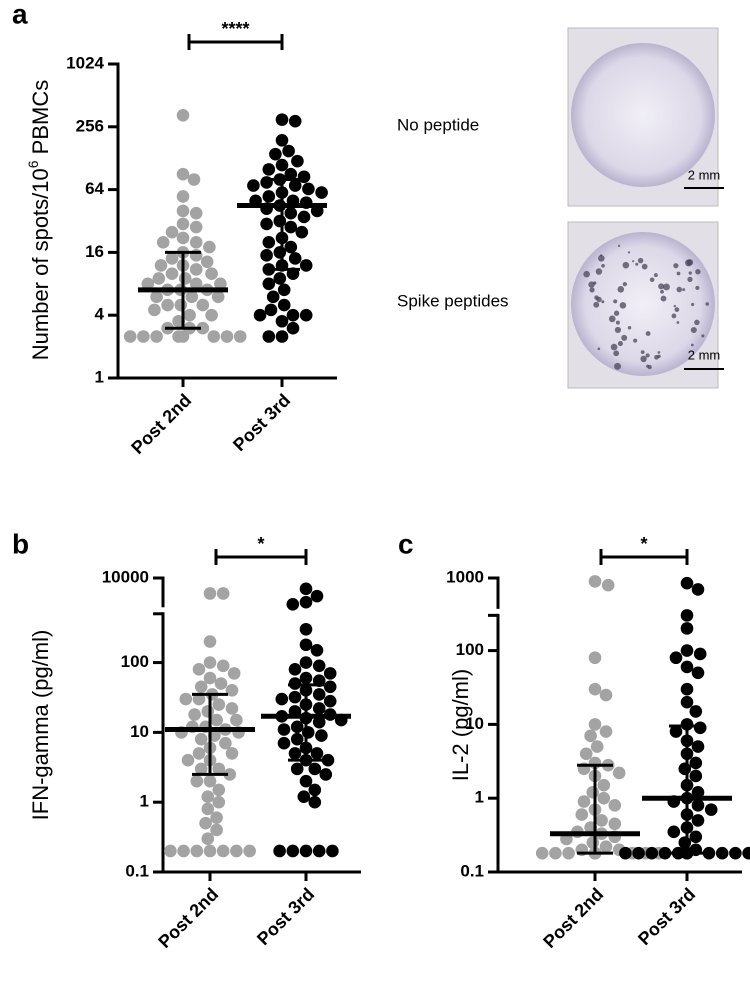 The height and width of the screenshot is (1001, 750). What do you see at coordinates (94, 251) in the screenshot?
I see `y-tick-label: 16` at bounding box center [94, 251].